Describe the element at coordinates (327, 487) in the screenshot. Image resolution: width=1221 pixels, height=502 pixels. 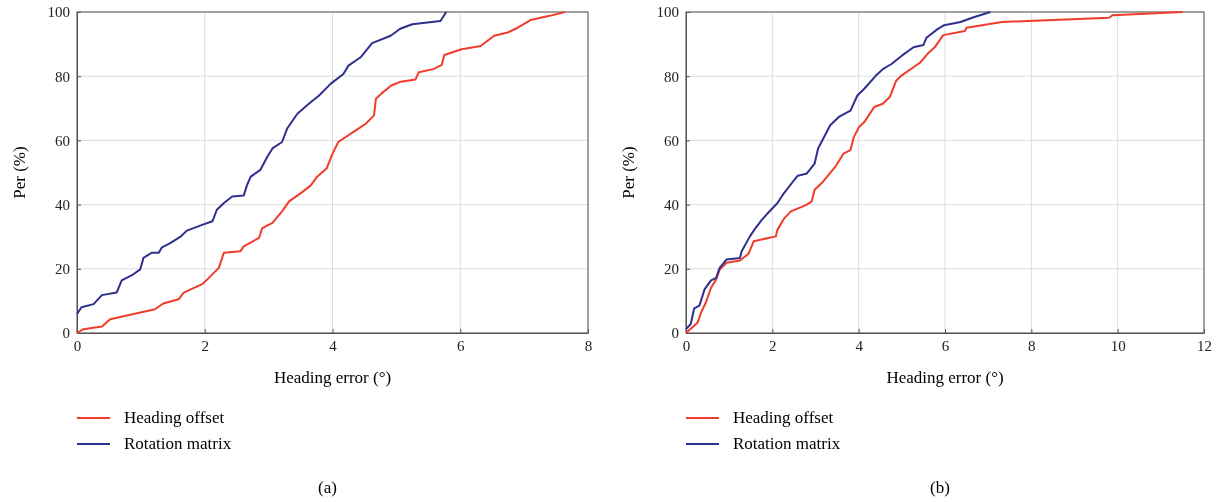
I see `text: (a)` at that location.